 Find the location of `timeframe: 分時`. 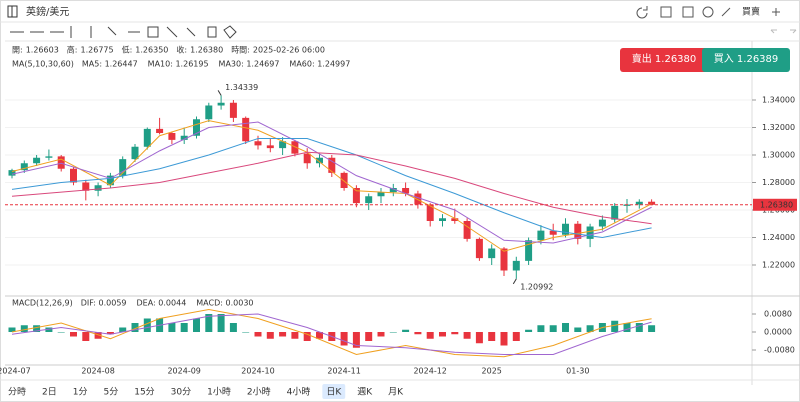

timeframe: 分時 is located at coordinates (17, 392).